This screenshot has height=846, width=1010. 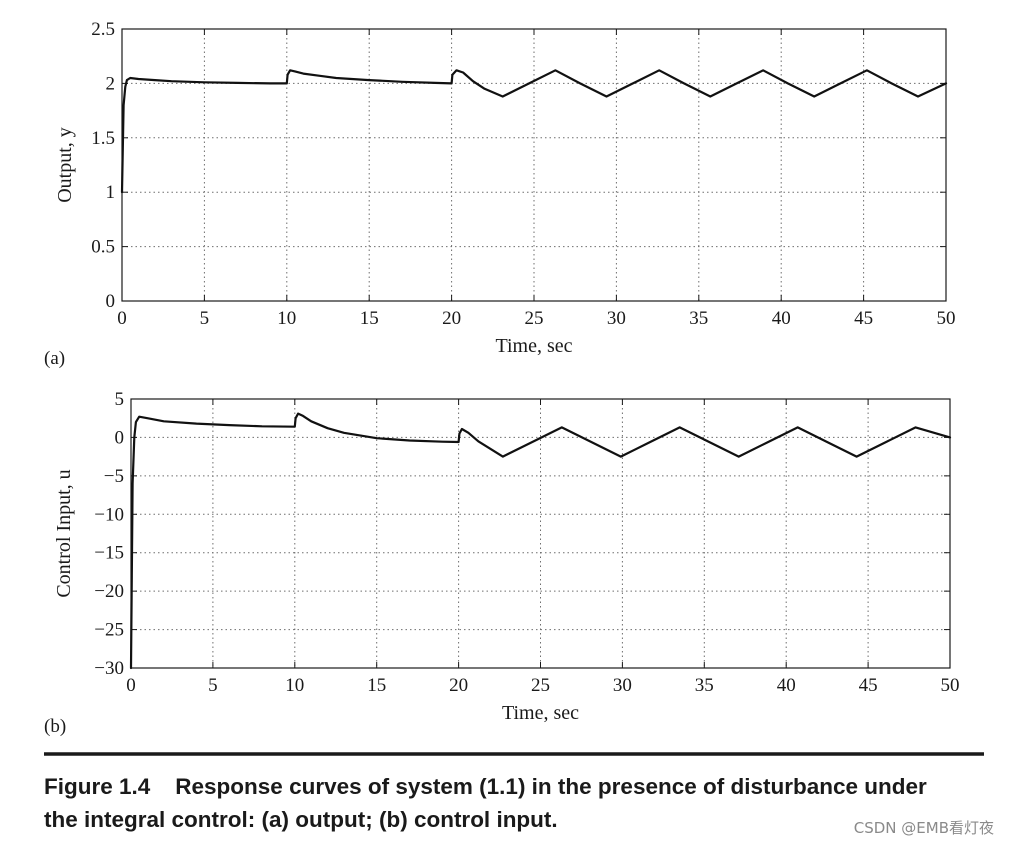 I want to click on panel-b-label: (b), so click(x=55, y=726).